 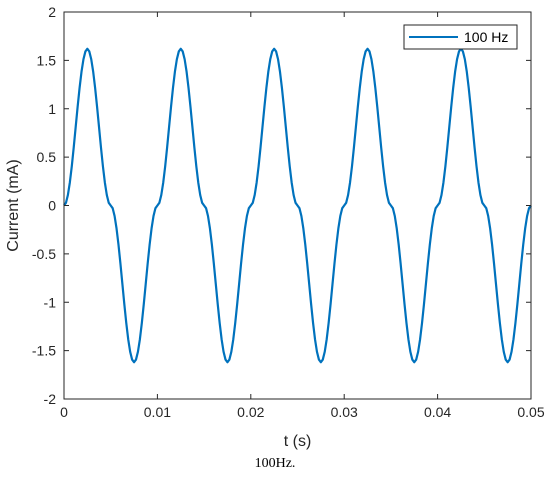 What do you see at coordinates (44, 351) in the screenshot?
I see `y-tick-label: -1.5` at bounding box center [44, 351].